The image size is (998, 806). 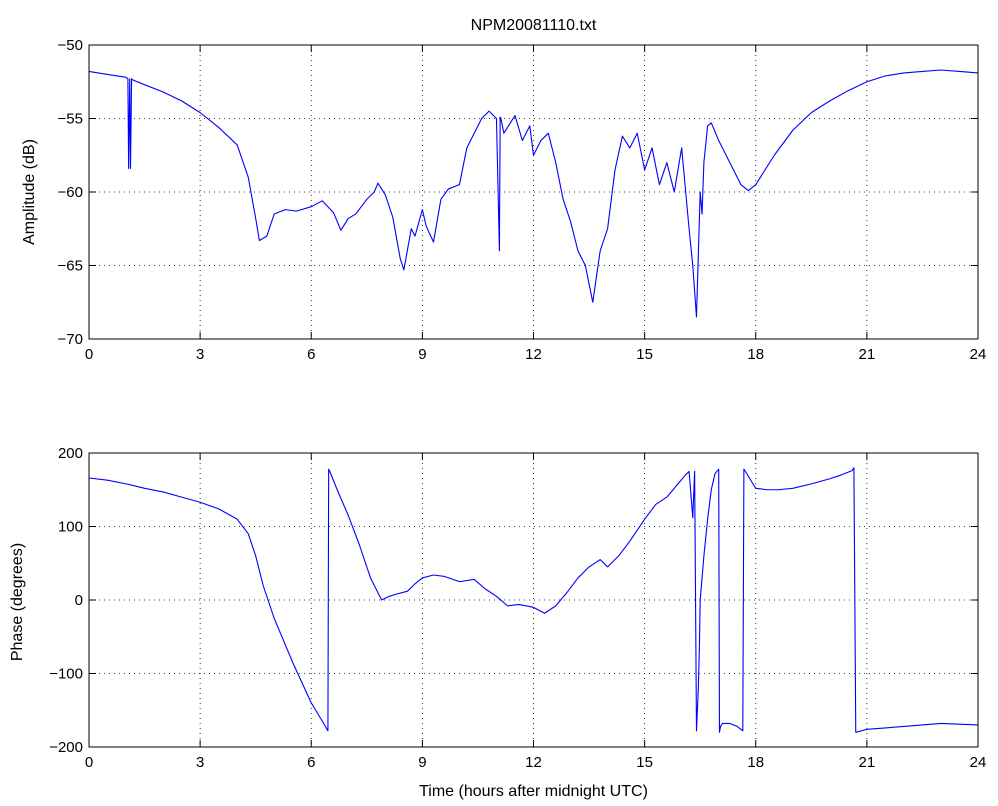 What do you see at coordinates (70, 453) in the screenshot?
I see `phase-y-tick-label: 200` at bounding box center [70, 453].